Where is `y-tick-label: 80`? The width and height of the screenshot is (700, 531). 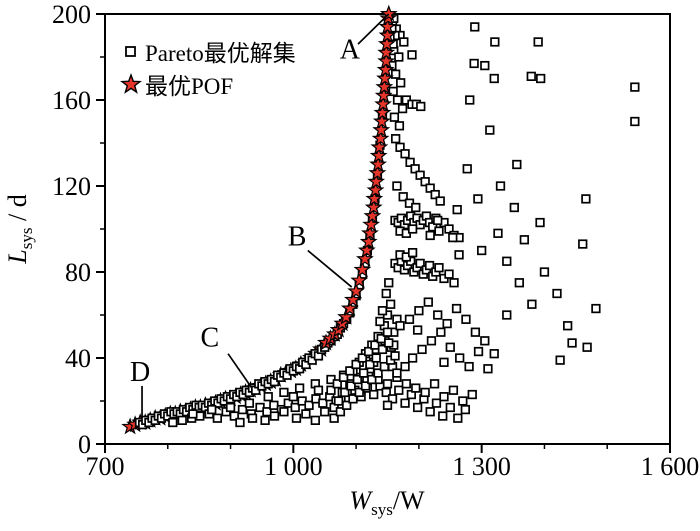 y-tick-label: 80 is located at coordinates (78, 272).